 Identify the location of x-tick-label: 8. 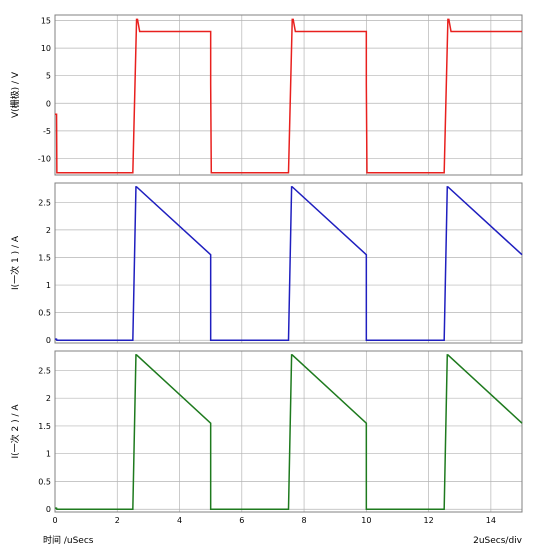
(304, 520).